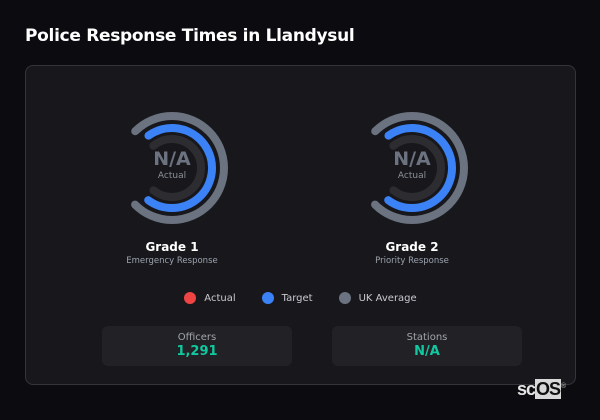 Image resolution: width=600 pixels, height=420 pixels. I want to click on legend-item-actual: Actual, so click(210, 298).